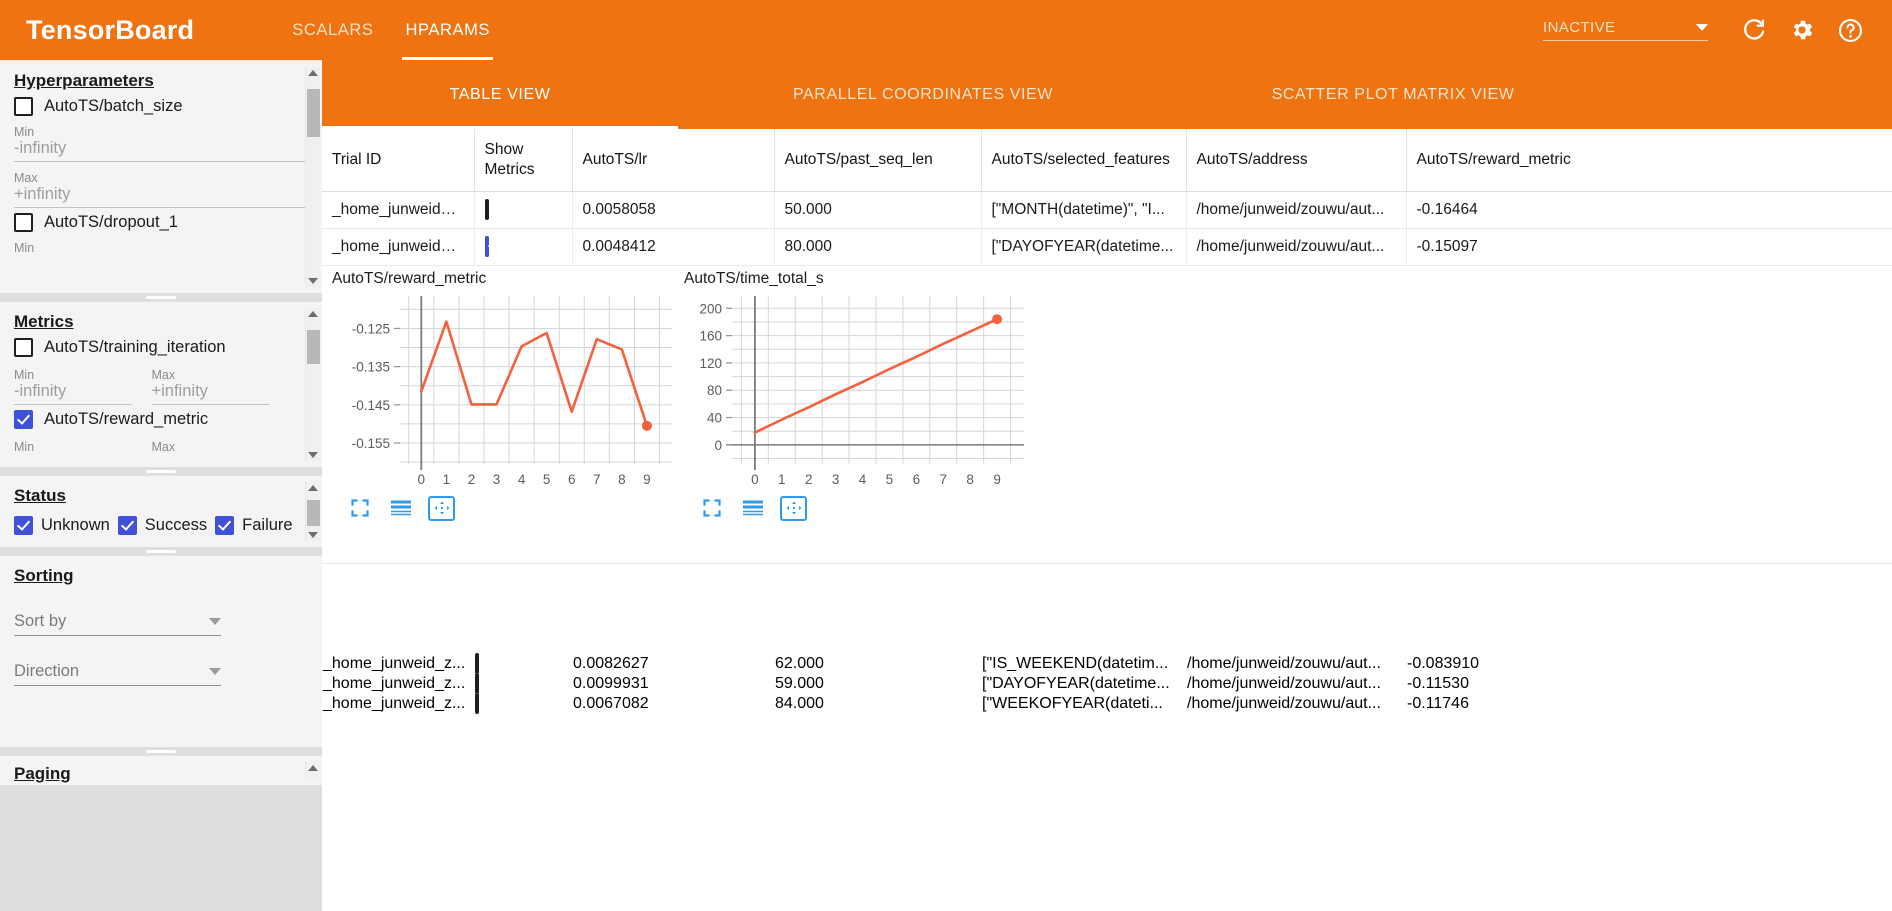 This screenshot has width=1892, height=911. Describe the element at coordinates (163, 447) in the screenshot. I see `max-label: Max` at that location.